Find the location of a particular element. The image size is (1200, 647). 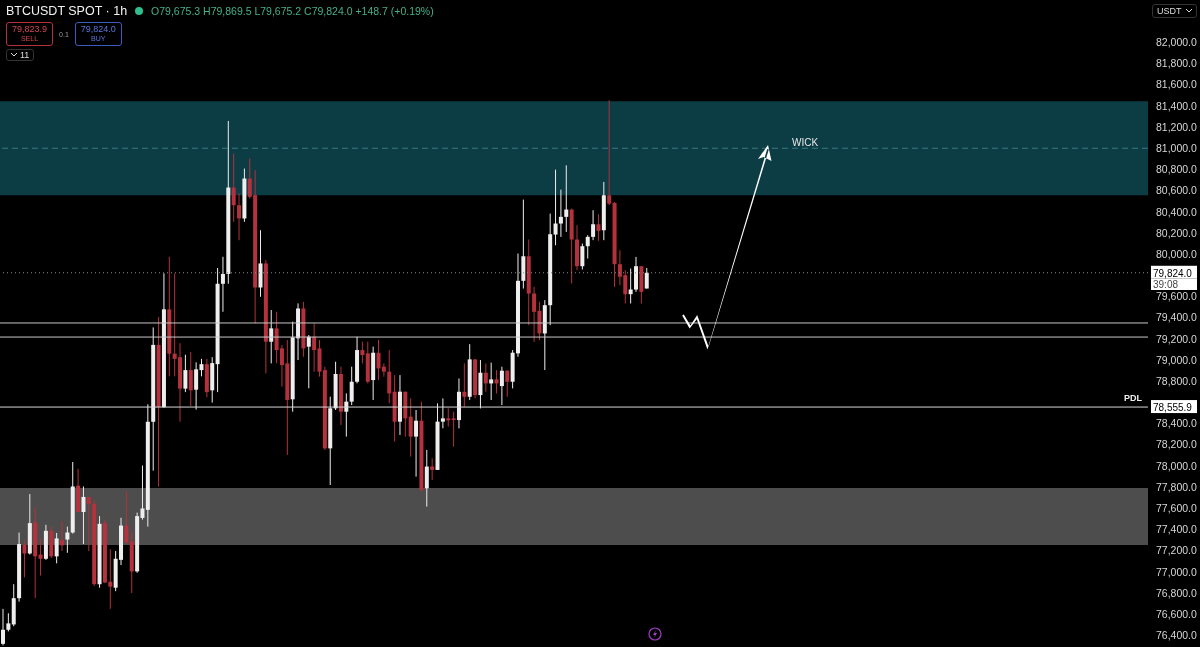

y-tick-label: 78,000.0 is located at coordinates (1177, 465).